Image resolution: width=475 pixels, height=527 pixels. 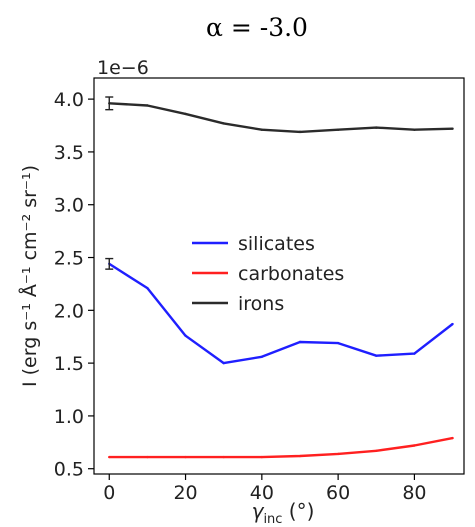 I want to click on y-tick-label: 1.0, so click(x=69, y=417).